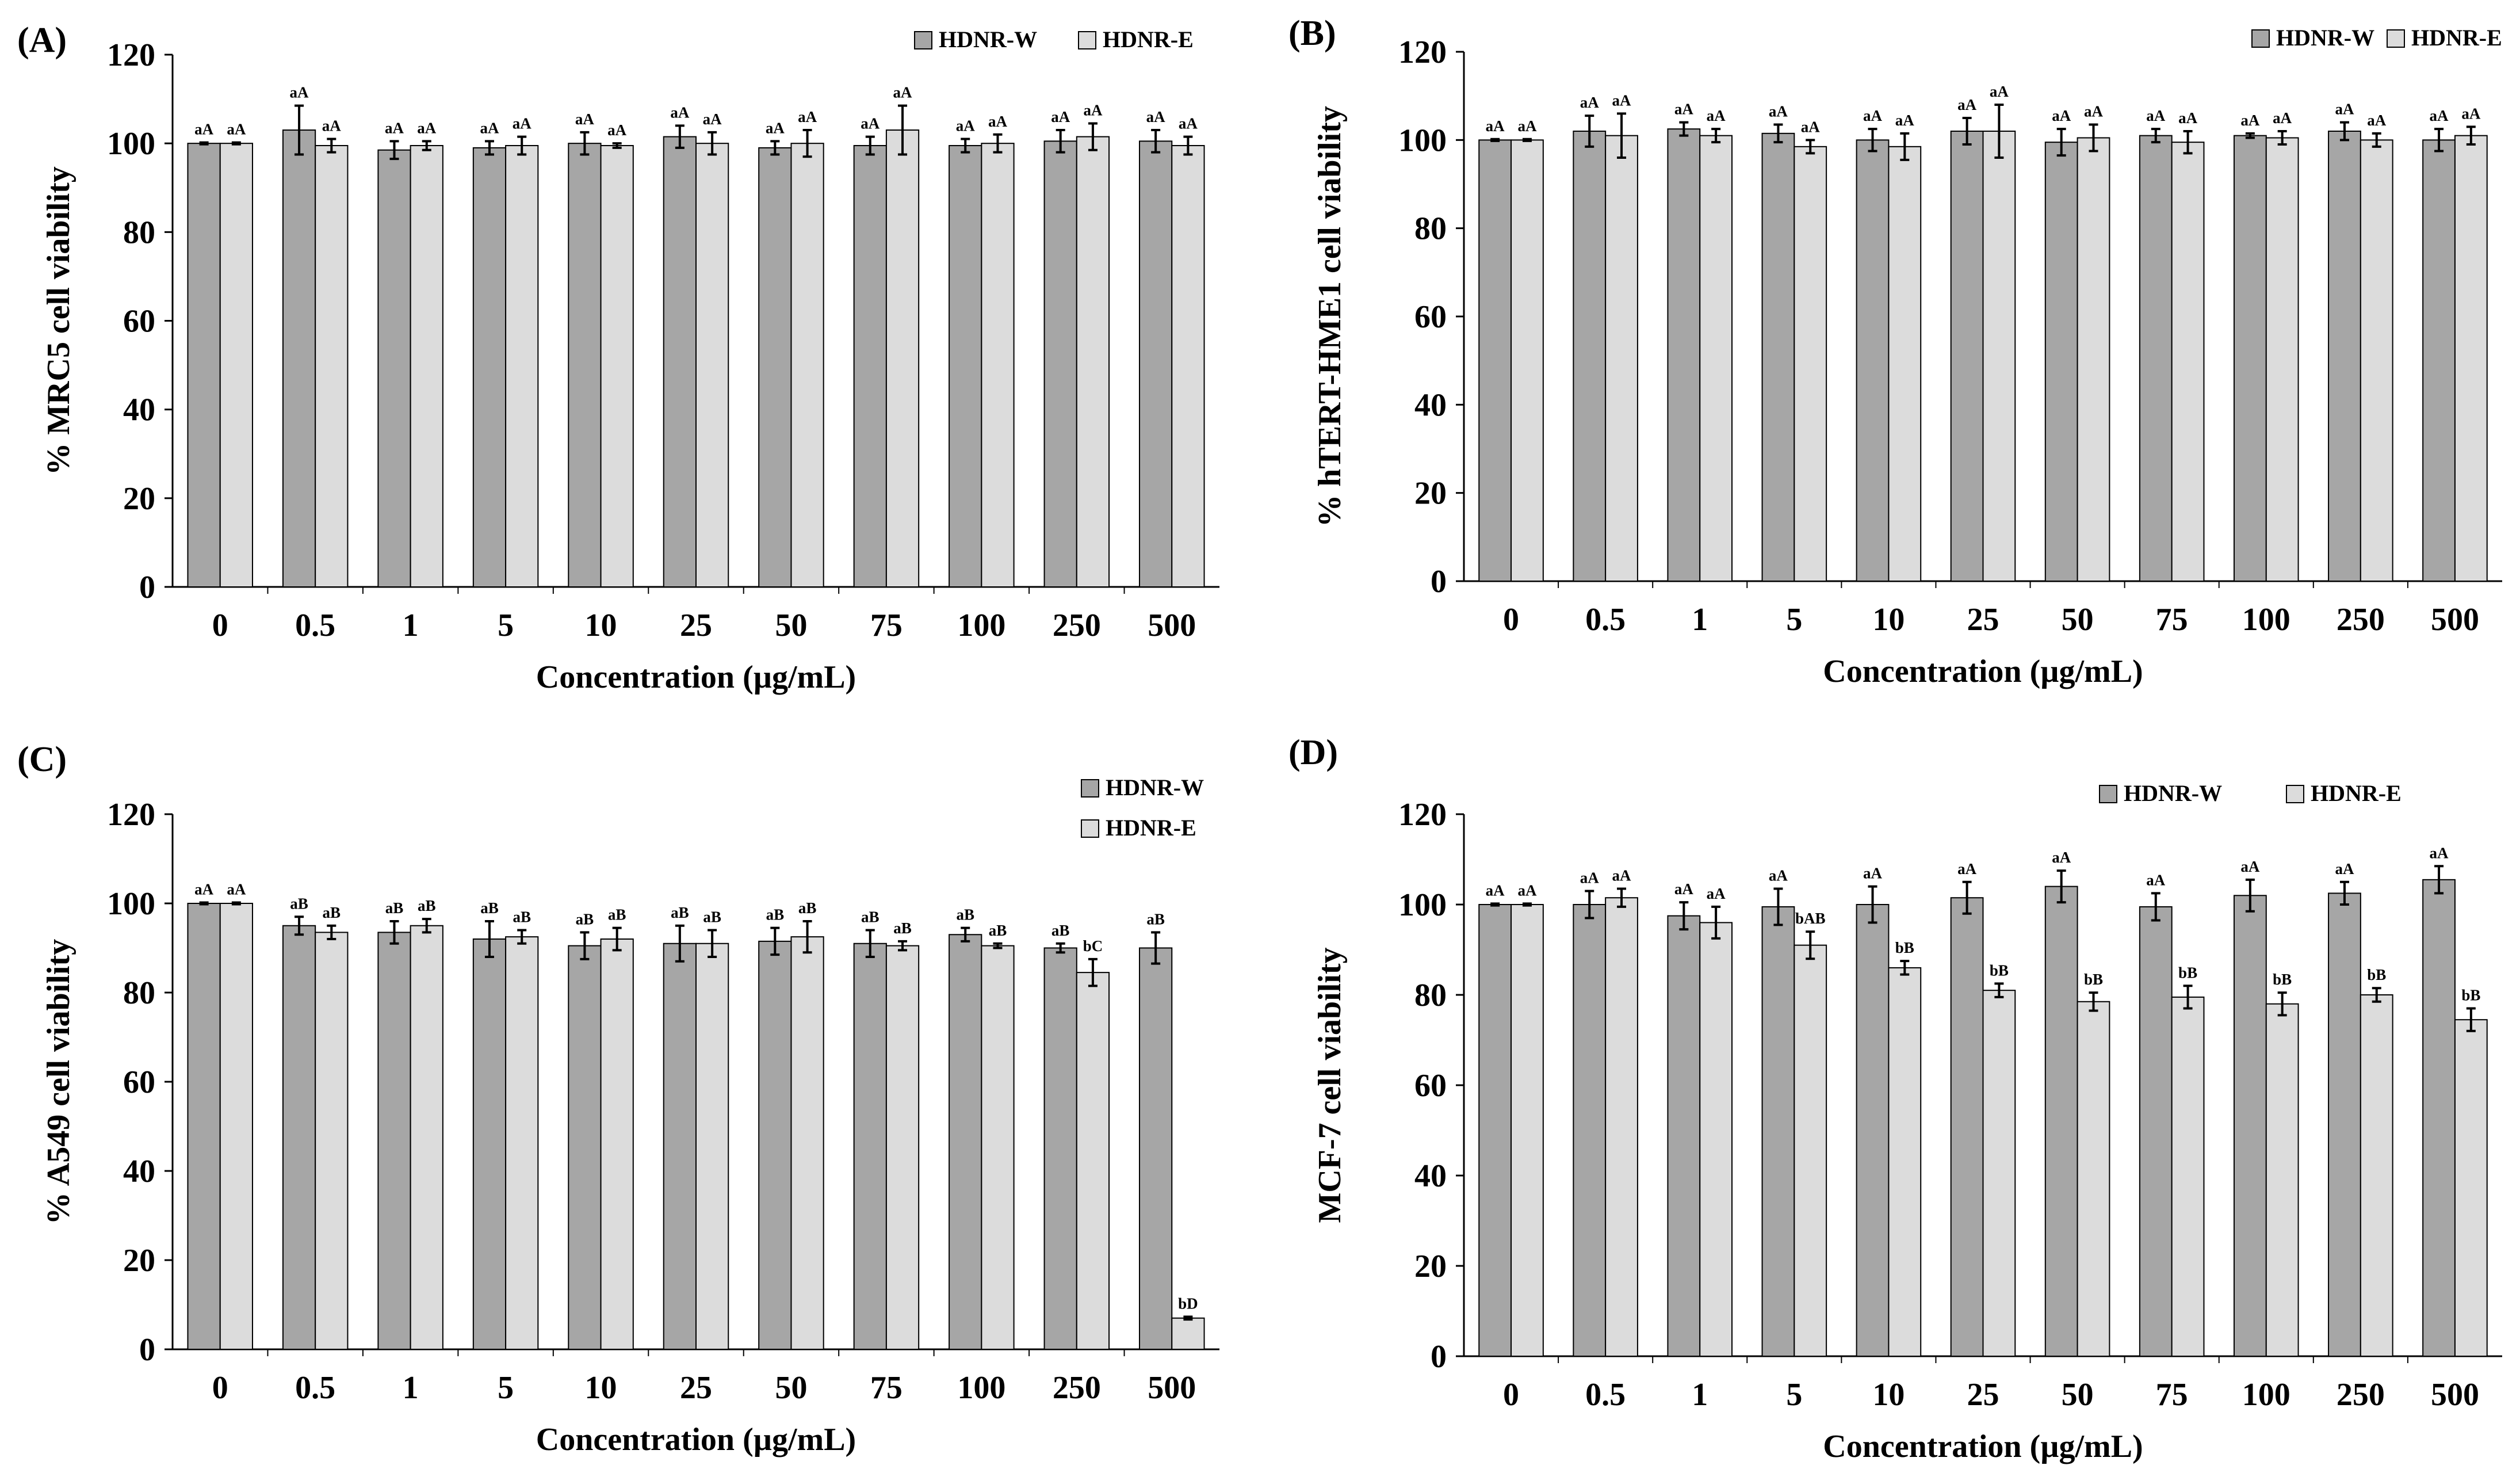 This screenshot has height=1469, width=2520. Describe the element at coordinates (1430, 1266) in the screenshot. I see `y-tick-label: 20` at that location.